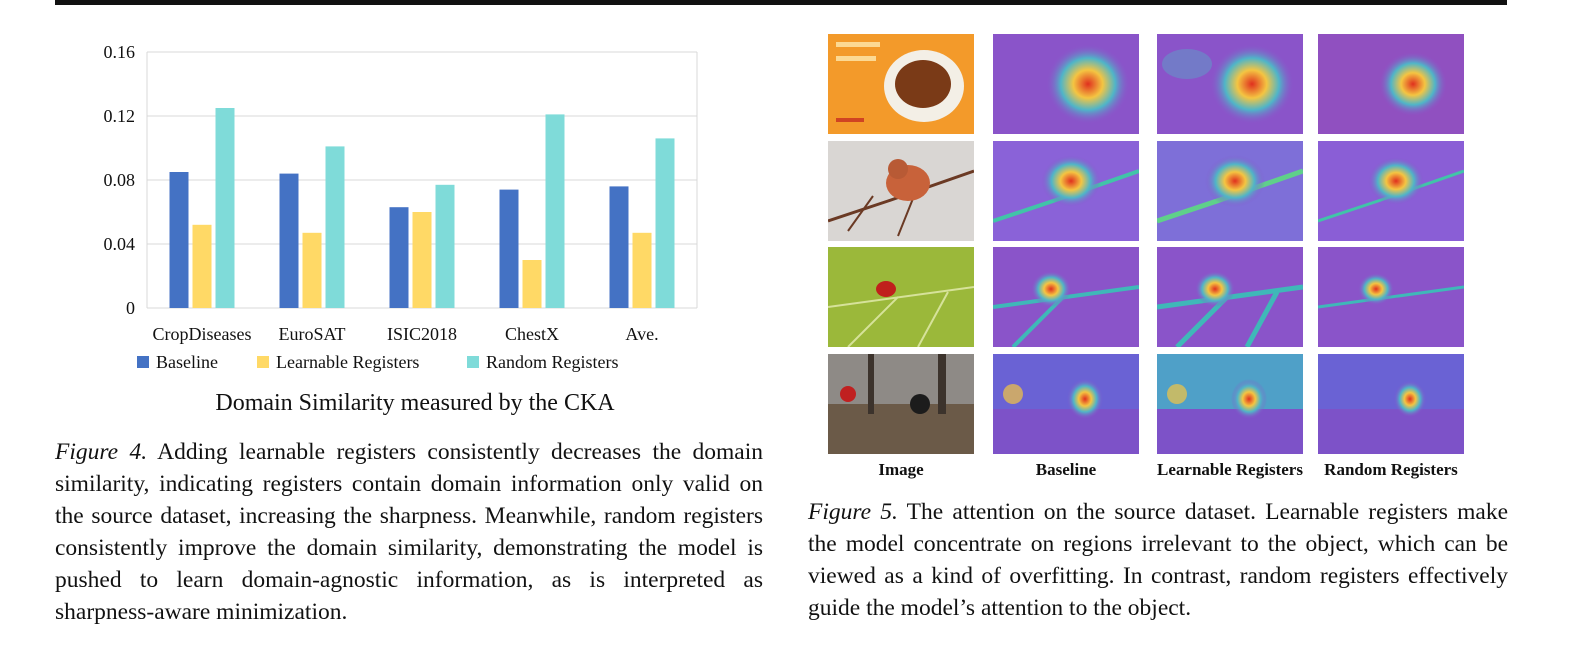 The width and height of the screenshot is (1573, 664). I want to click on image-forest, so click(901, 404).